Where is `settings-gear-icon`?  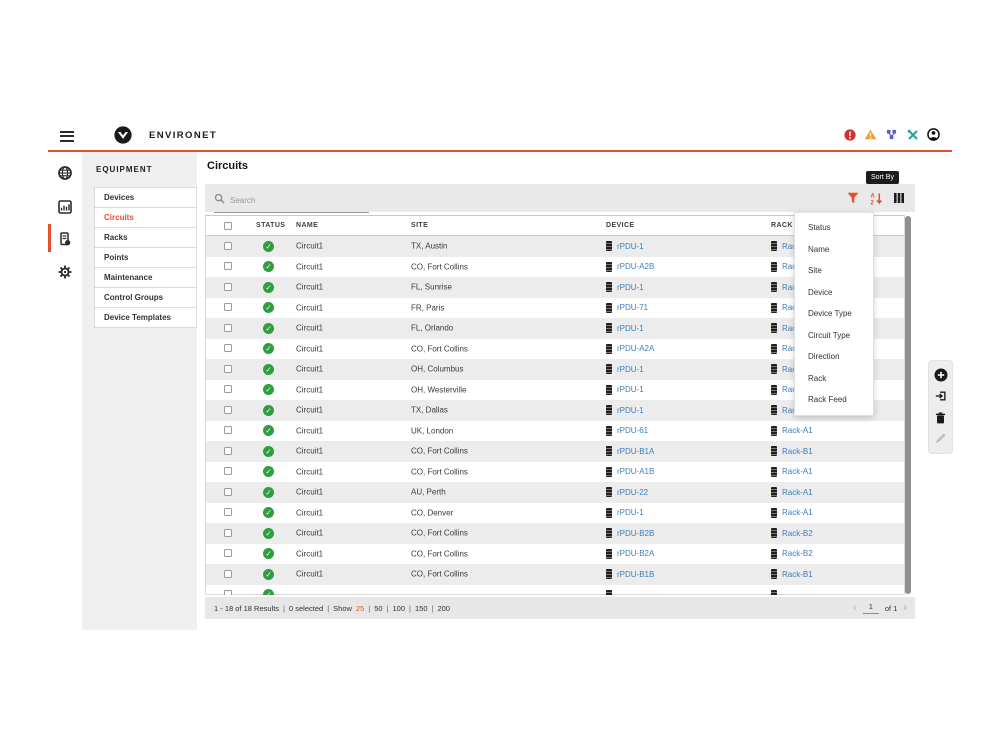
settings-gear-icon is located at coordinates (65, 272).